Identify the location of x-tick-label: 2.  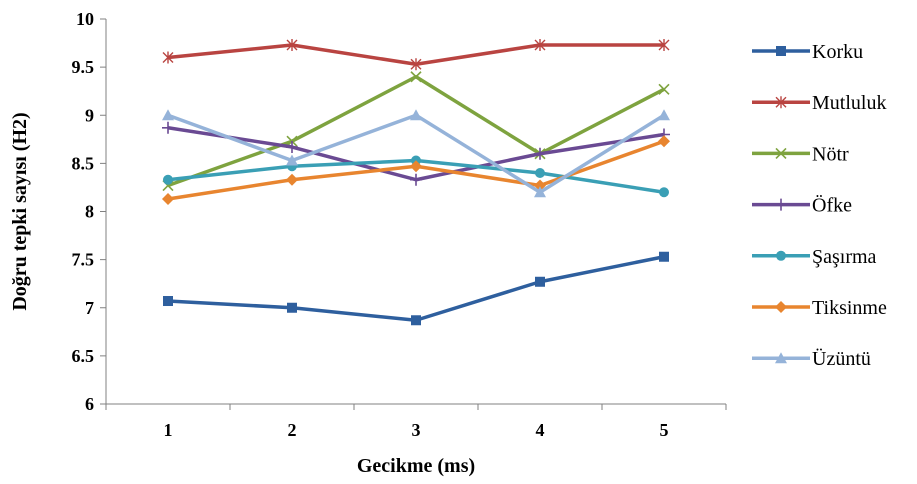
(292, 430).